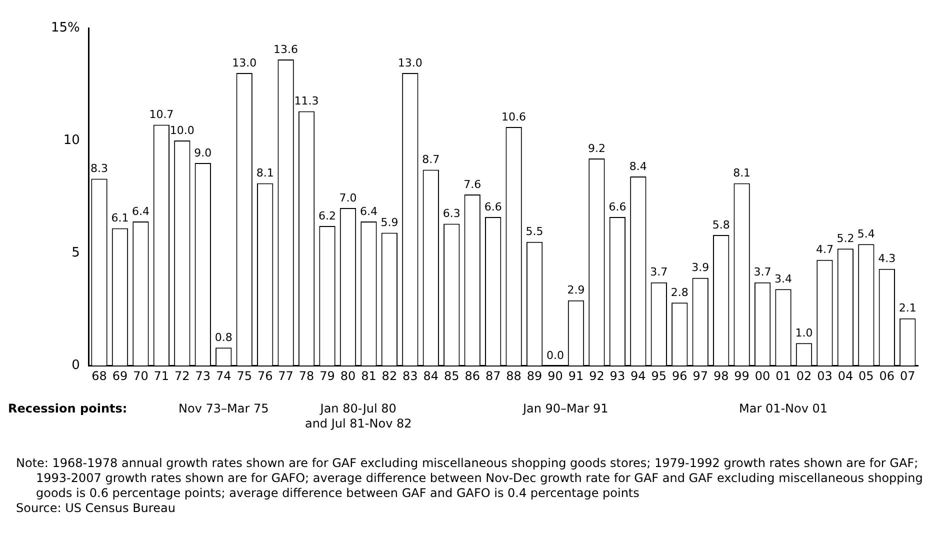 The image size is (946, 539). What do you see at coordinates (244, 375) in the screenshot?
I see `x-tick-label: 75` at bounding box center [244, 375].